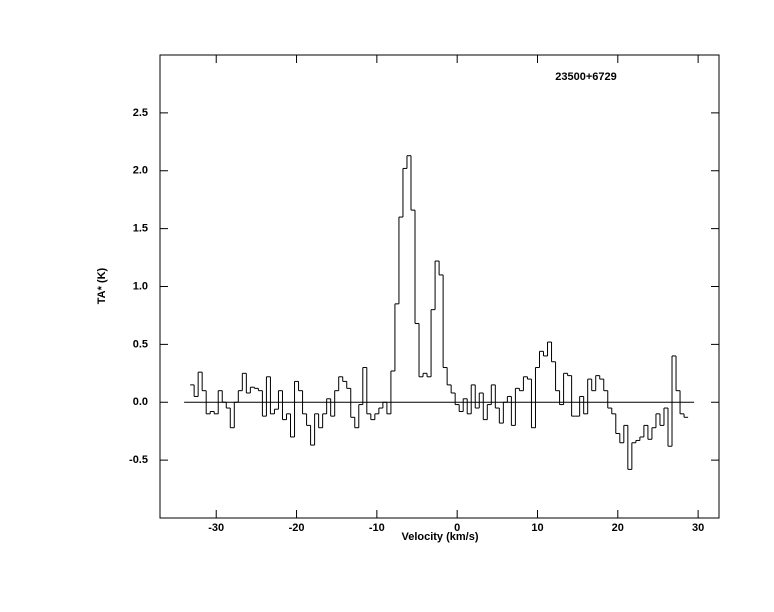  I want to click on x-tick-label: -30, so click(216, 528).